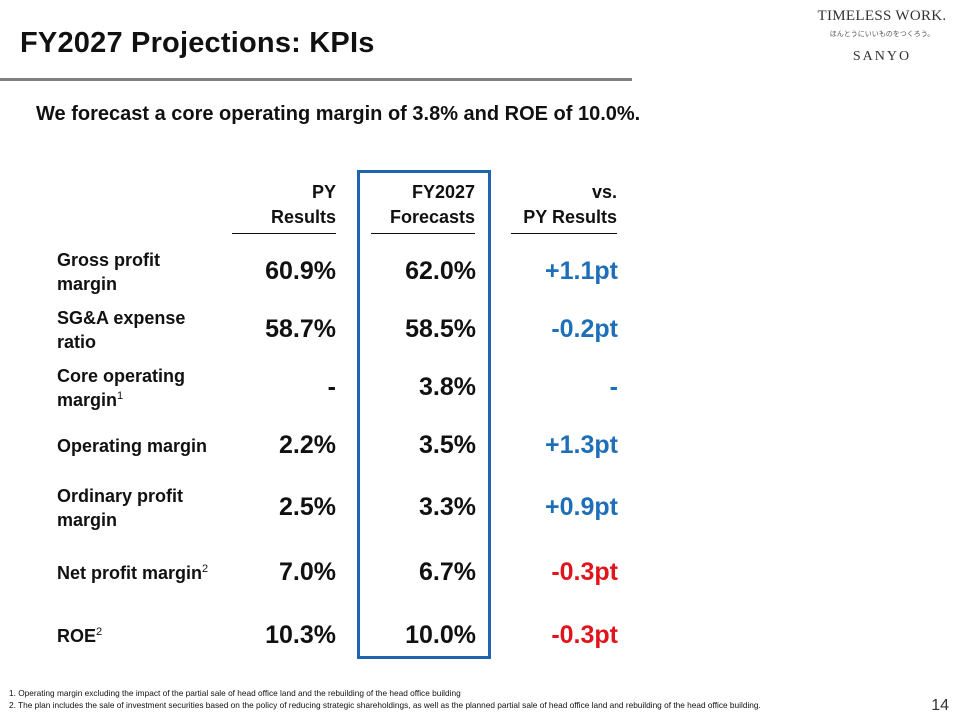 This screenshot has width=960, height=720. What do you see at coordinates (440, 635) in the screenshot?
I see `fy2027-forecast-value: 10.0%` at bounding box center [440, 635].